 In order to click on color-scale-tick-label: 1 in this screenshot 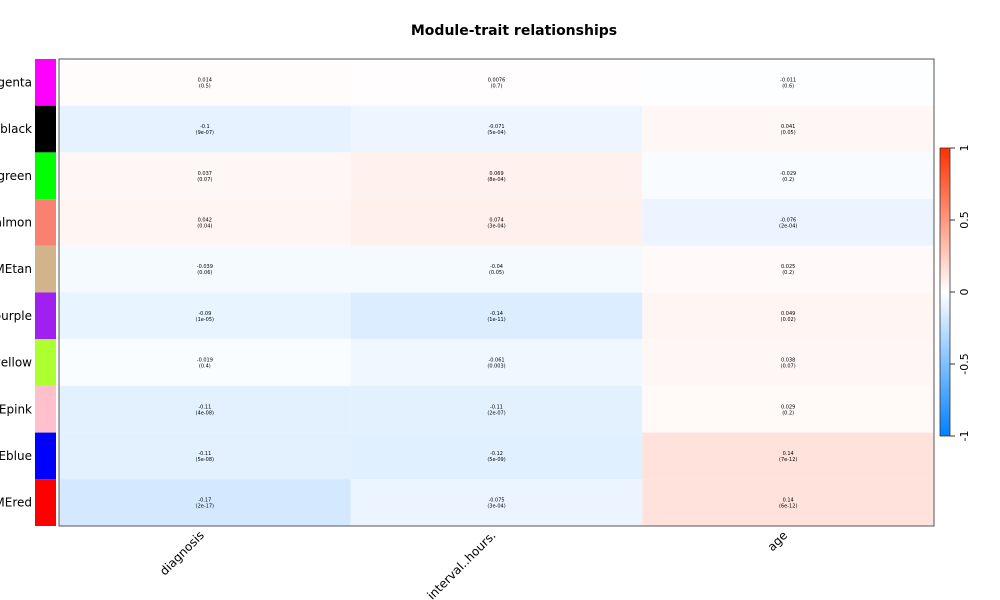, I will do `click(964, 148)`.